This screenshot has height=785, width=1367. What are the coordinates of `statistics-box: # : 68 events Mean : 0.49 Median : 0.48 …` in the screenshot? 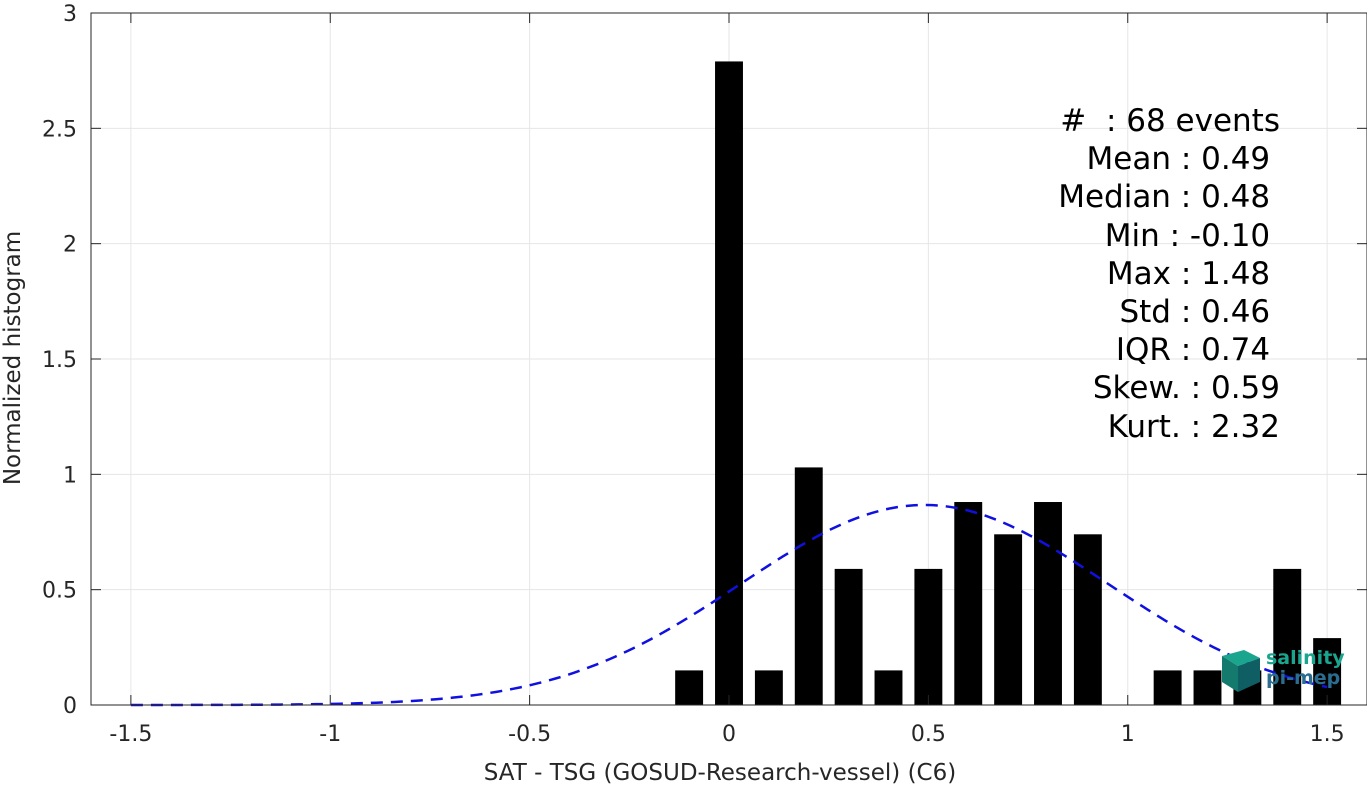 It's located at (1140, 274).